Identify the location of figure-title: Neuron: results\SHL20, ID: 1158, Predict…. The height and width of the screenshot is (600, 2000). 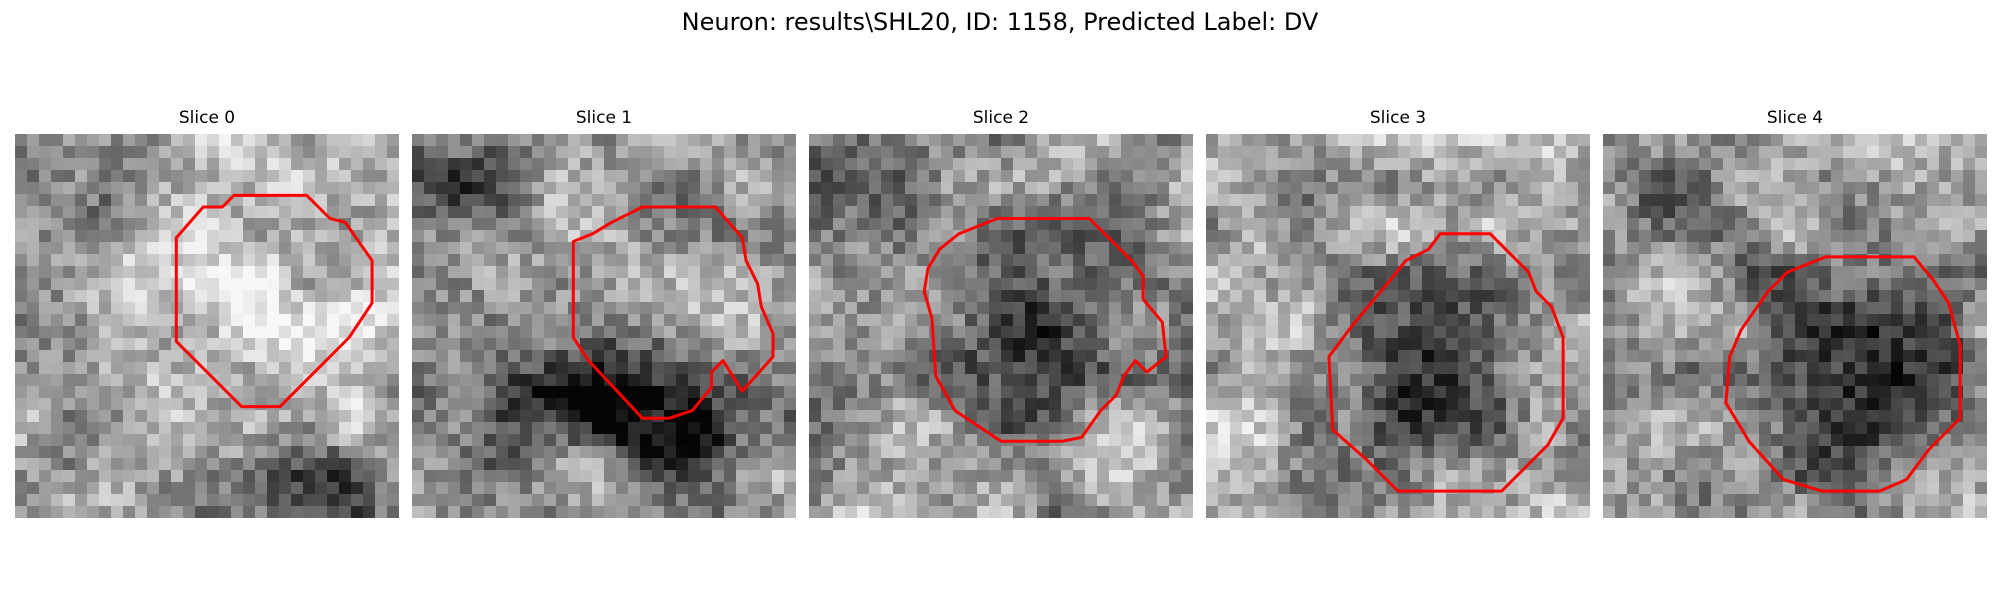
(1000, 22).